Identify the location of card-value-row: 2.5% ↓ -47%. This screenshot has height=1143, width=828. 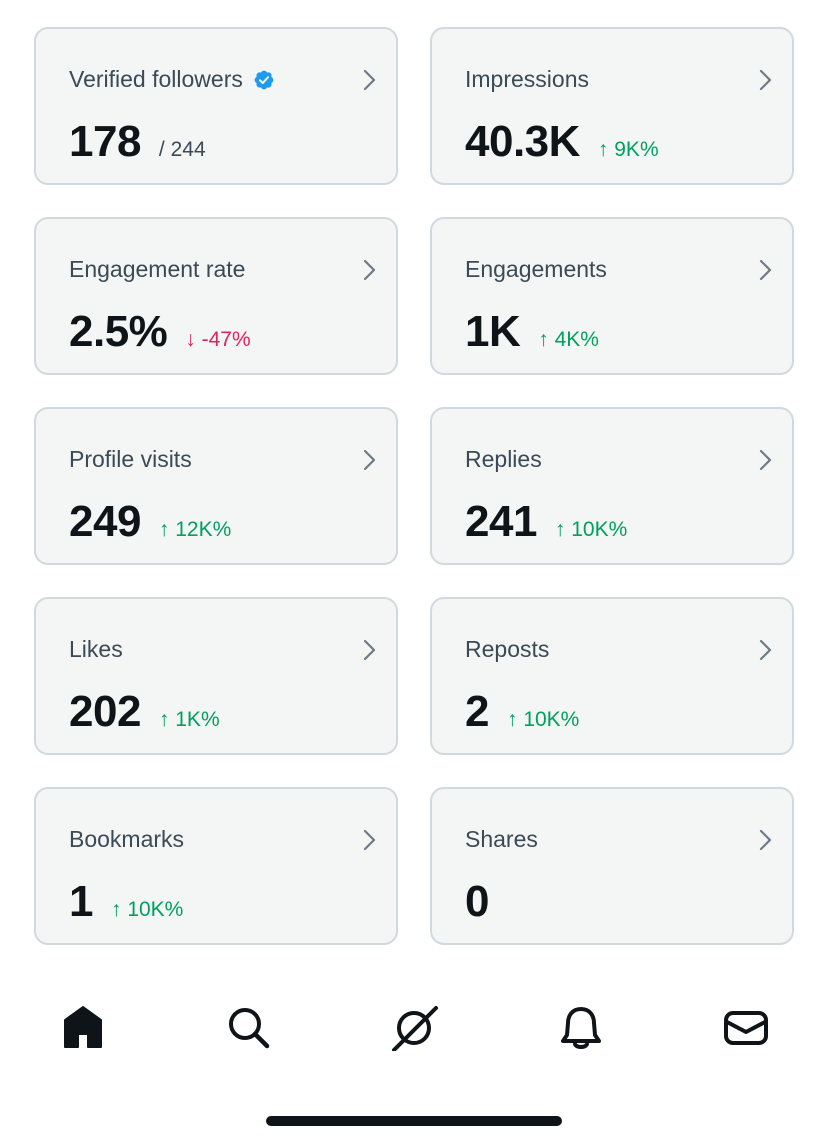
(160, 332).